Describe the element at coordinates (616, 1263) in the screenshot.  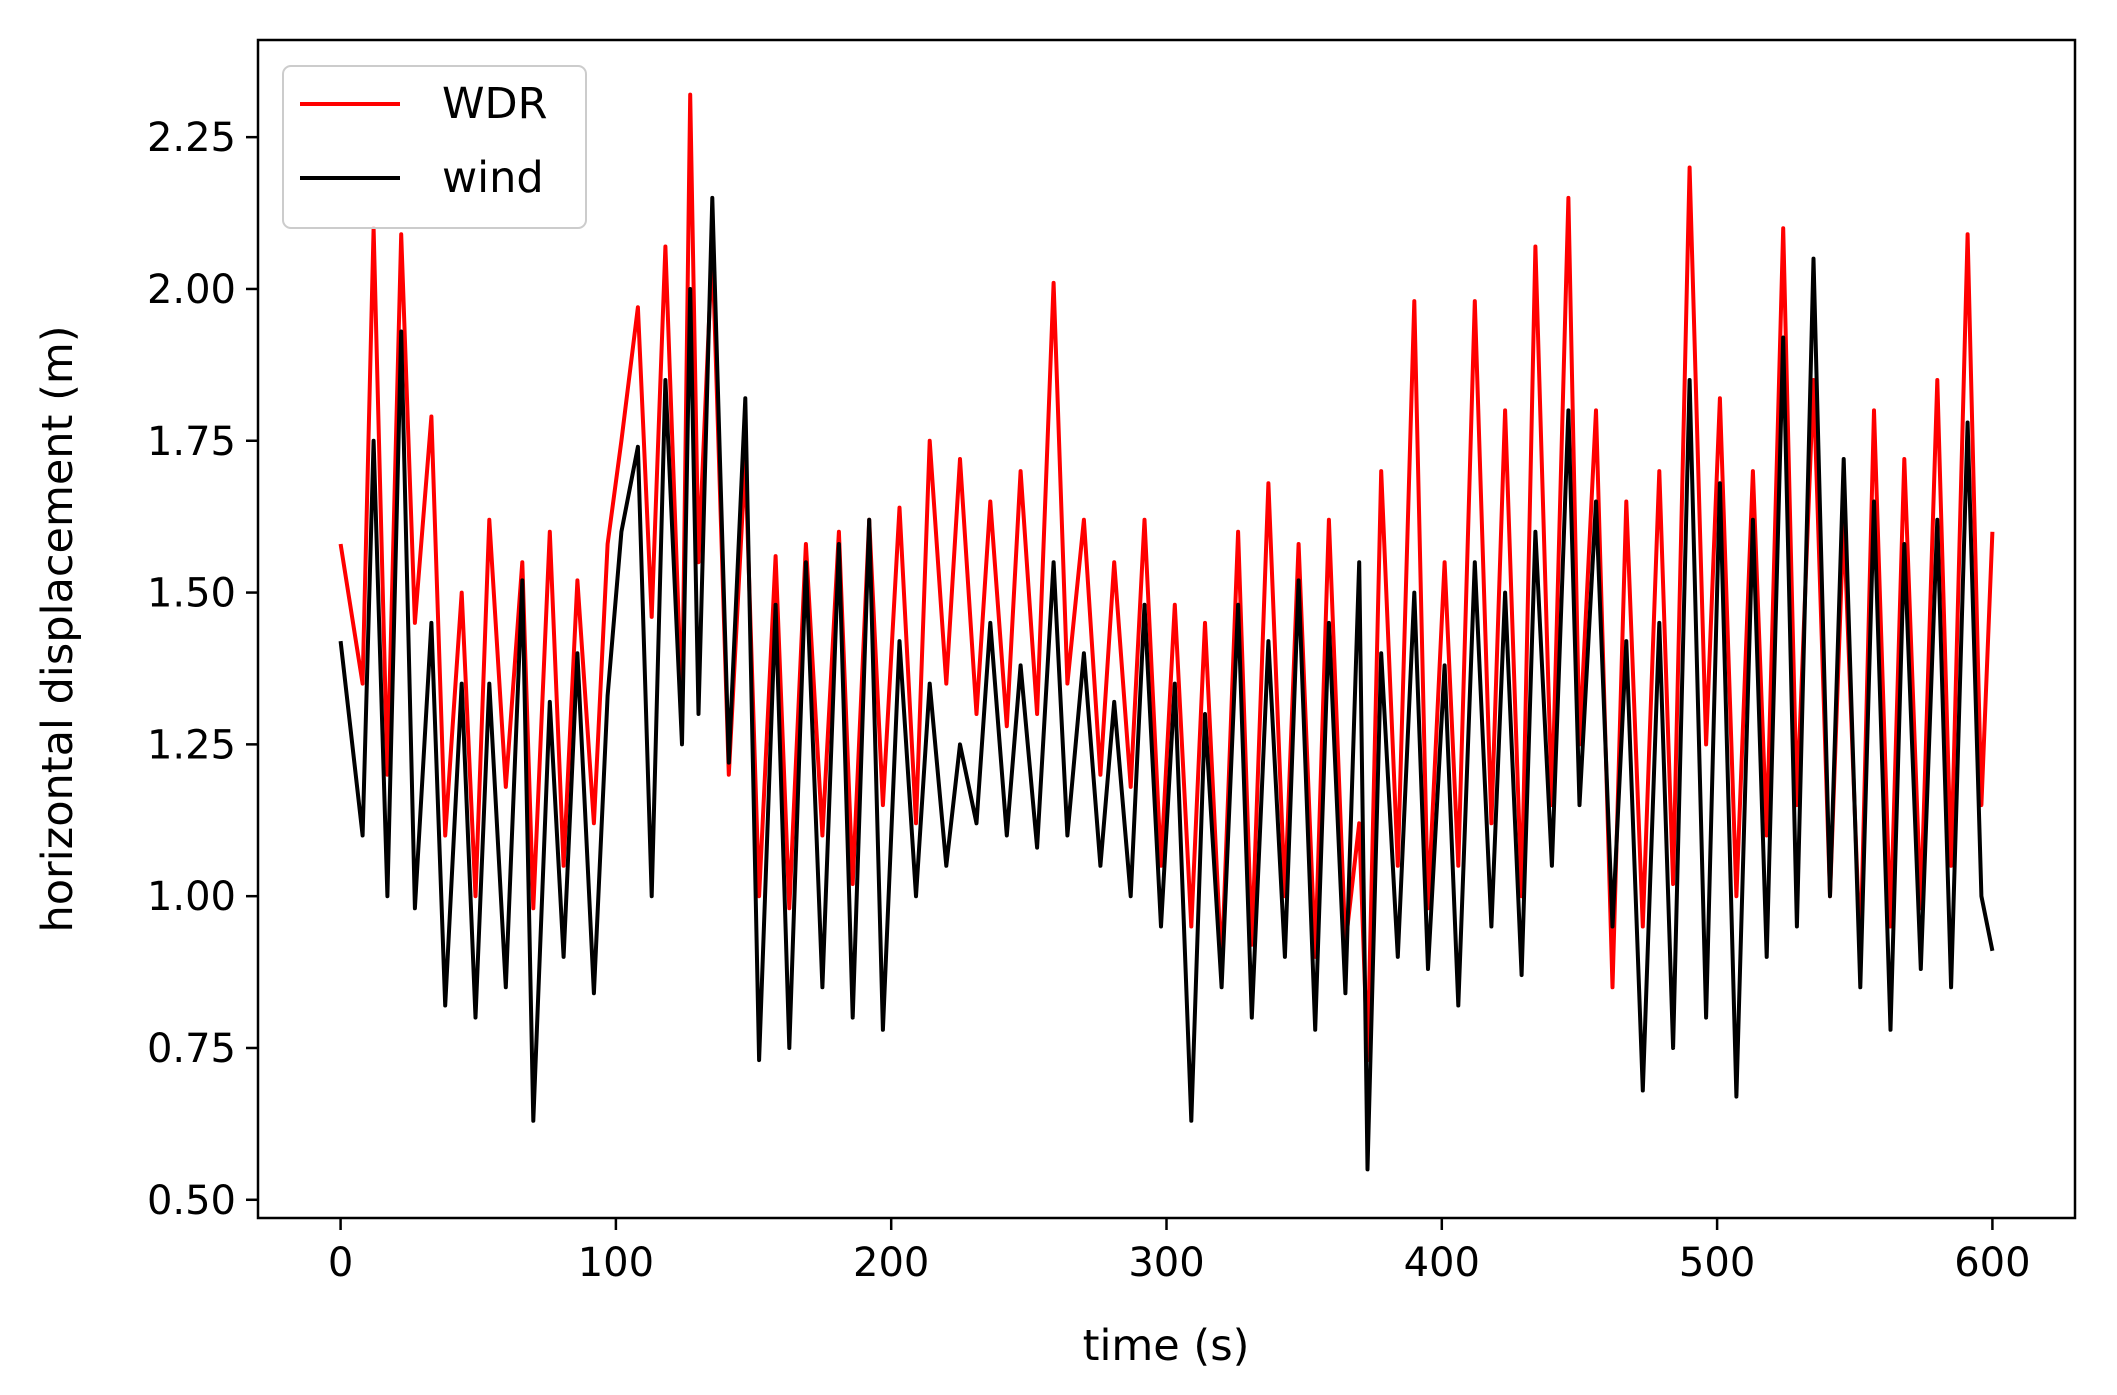
I see `x-tick-label: 100` at that location.